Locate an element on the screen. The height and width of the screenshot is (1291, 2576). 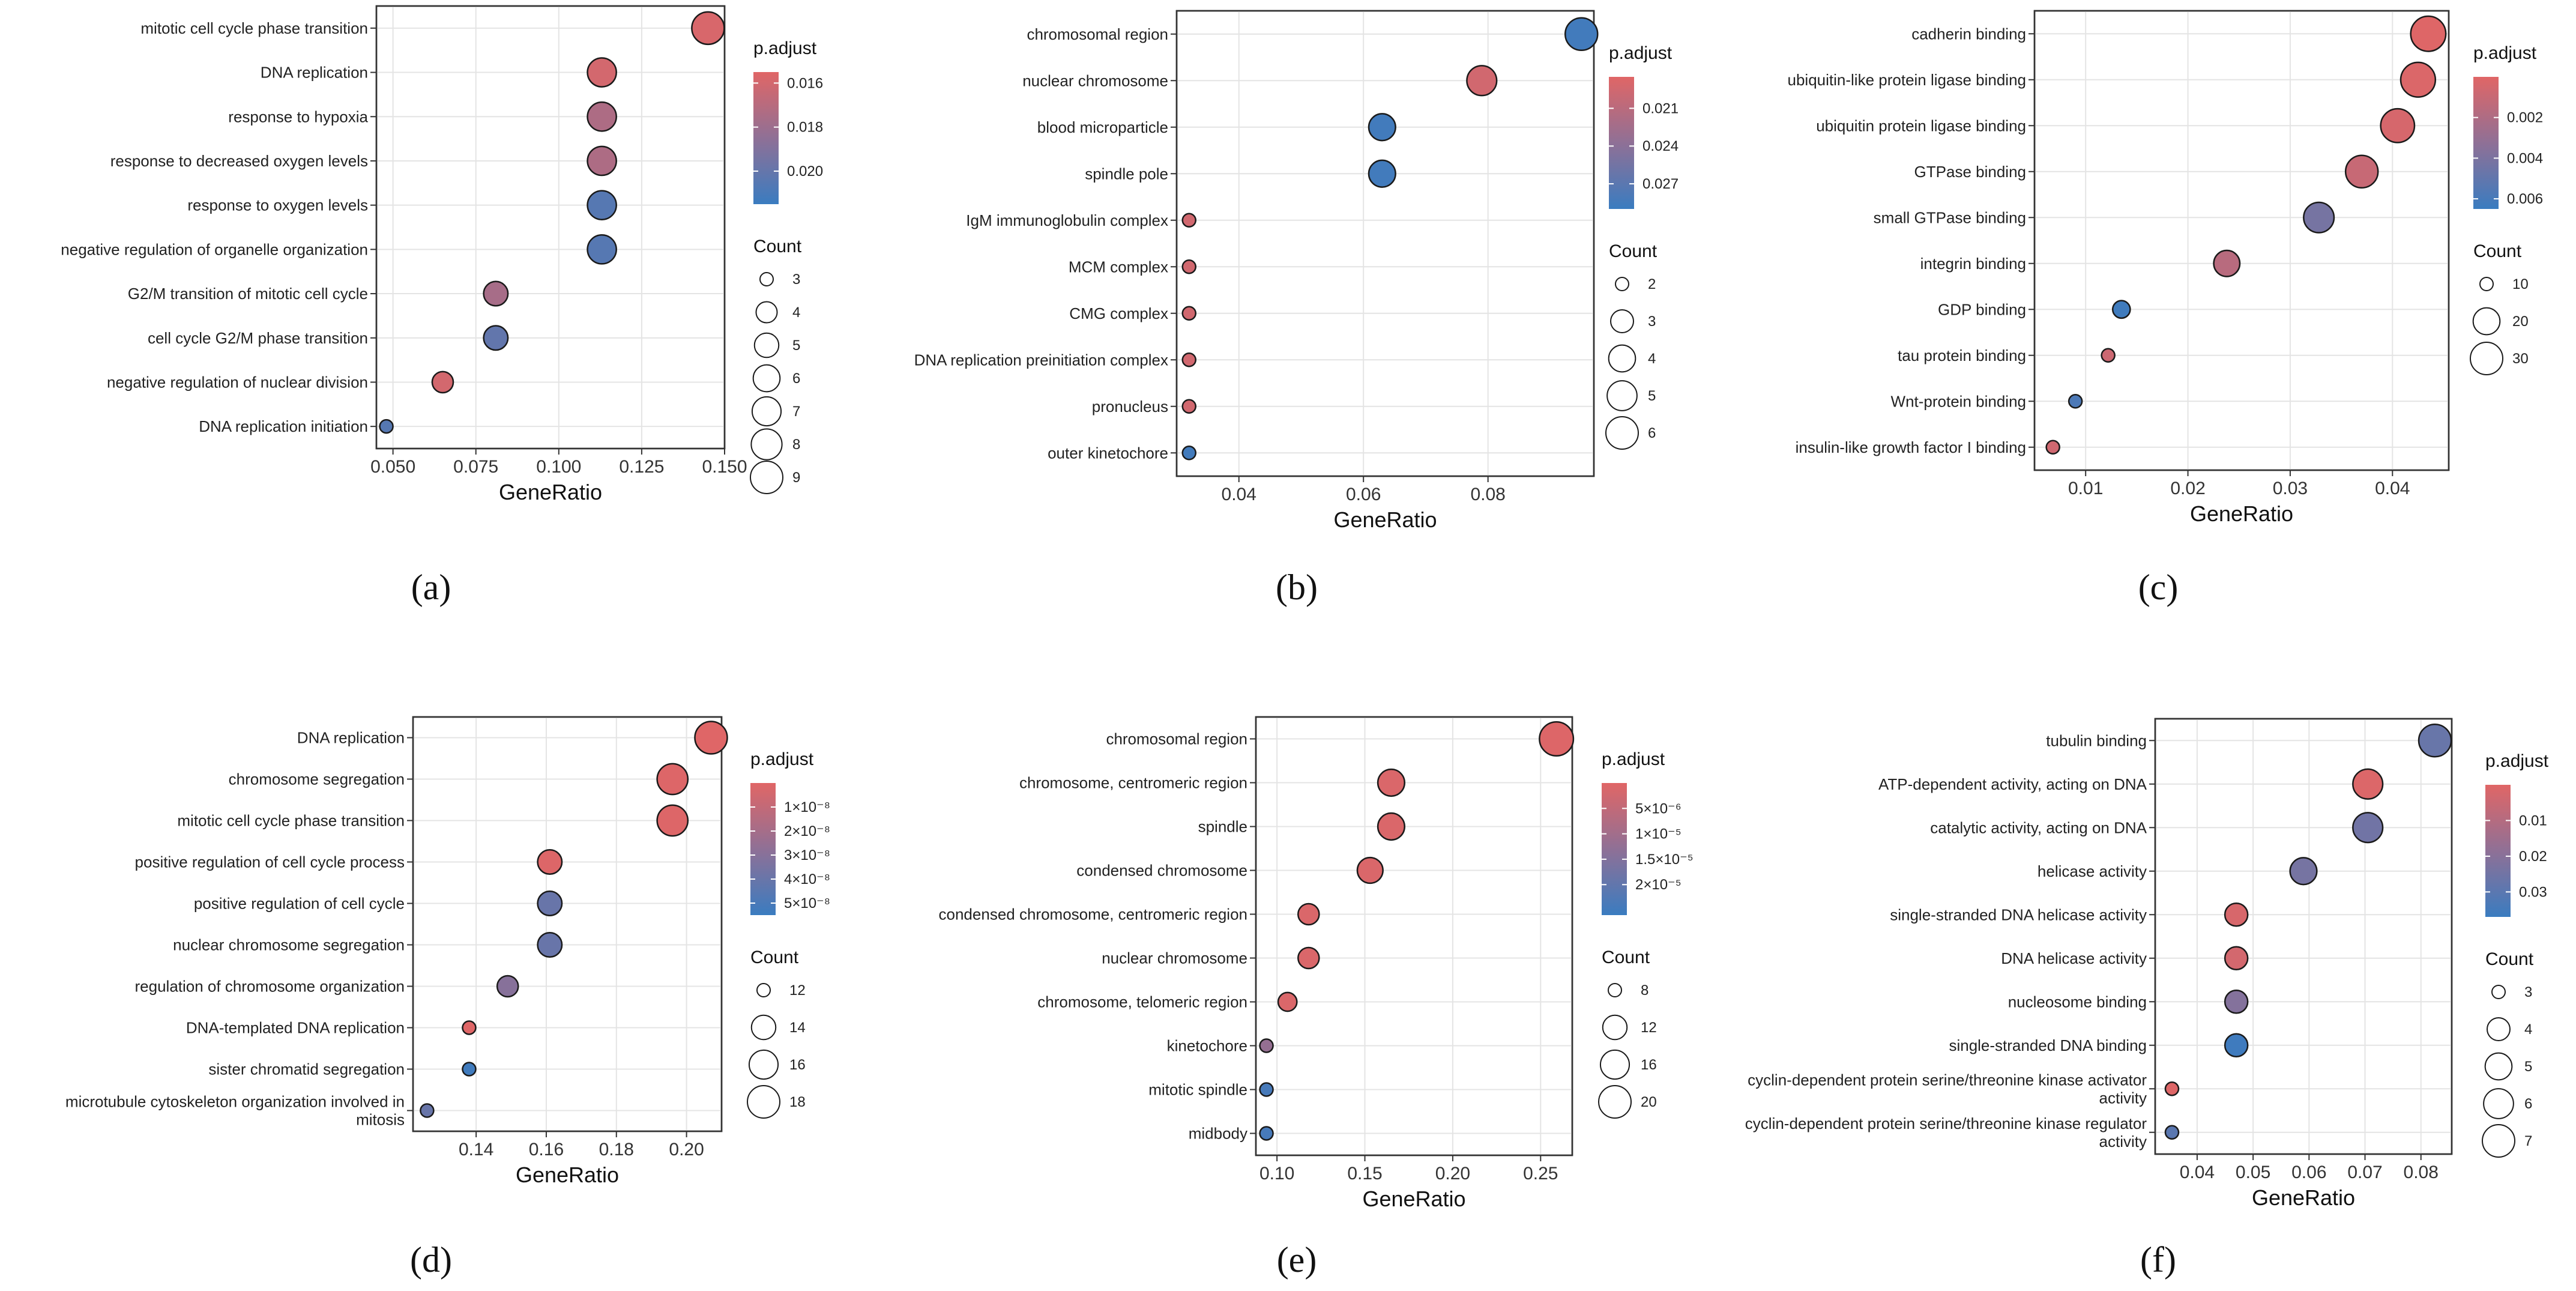
color-legend-label: 0.024 is located at coordinates (1660, 146).